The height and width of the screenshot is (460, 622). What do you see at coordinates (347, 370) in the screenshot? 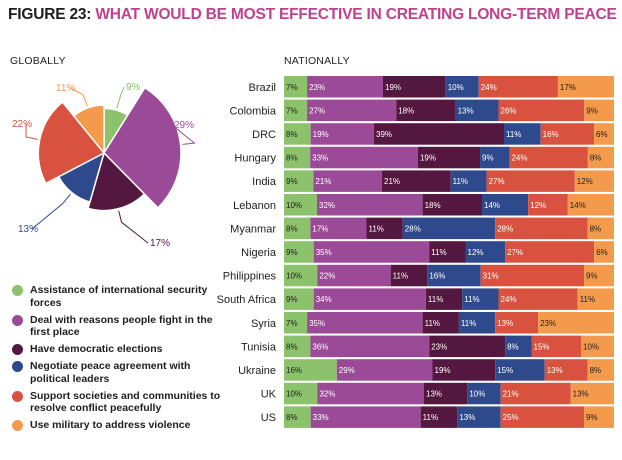
I see `bar-value-label-deal: 29%` at bounding box center [347, 370].